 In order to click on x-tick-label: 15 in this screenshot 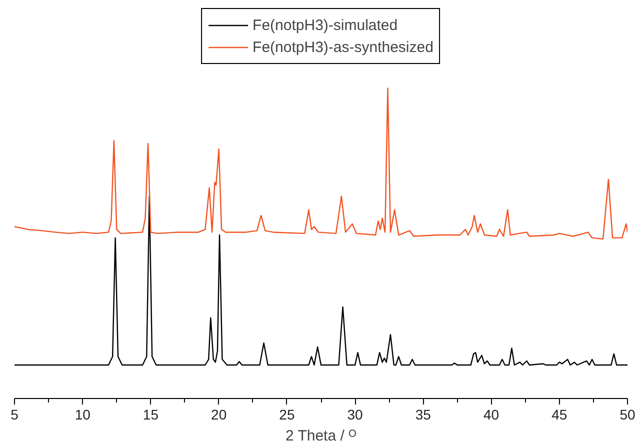, I will do `click(150, 414)`.